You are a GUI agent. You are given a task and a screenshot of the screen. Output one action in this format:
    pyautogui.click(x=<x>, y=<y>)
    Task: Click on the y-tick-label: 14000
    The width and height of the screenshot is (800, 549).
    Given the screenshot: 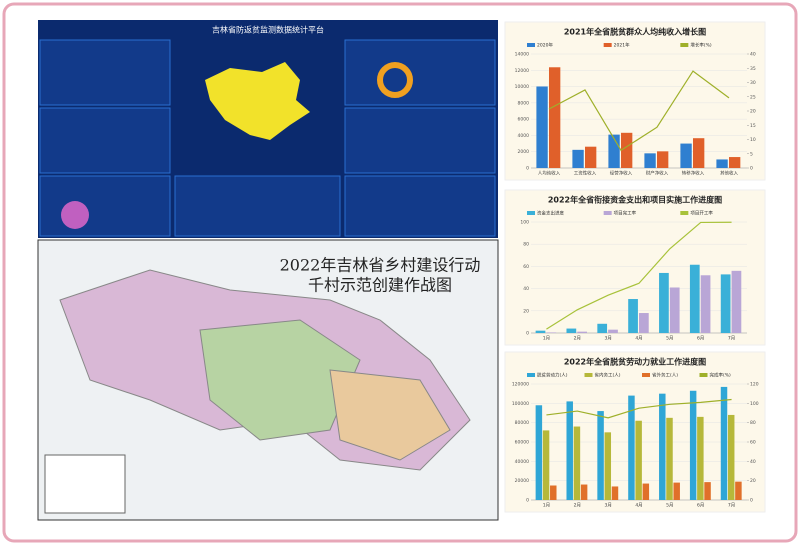 What is the action you would take?
    pyautogui.click(x=522, y=55)
    